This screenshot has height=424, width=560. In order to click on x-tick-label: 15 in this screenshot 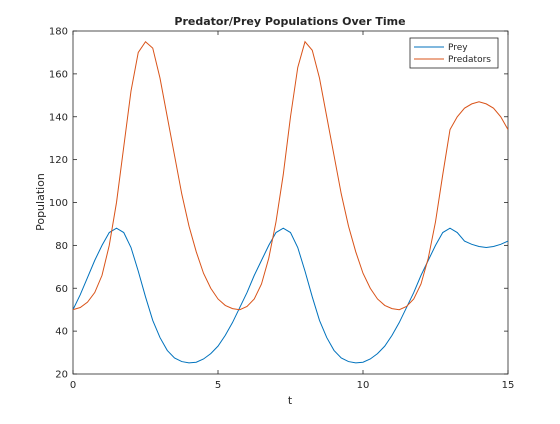, I will do `click(508, 385)`.